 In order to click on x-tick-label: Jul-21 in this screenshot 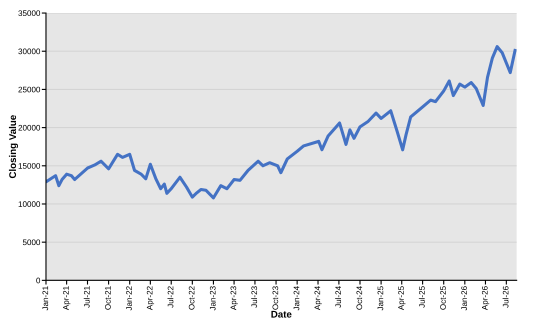, I will do `click(87, 297)`.